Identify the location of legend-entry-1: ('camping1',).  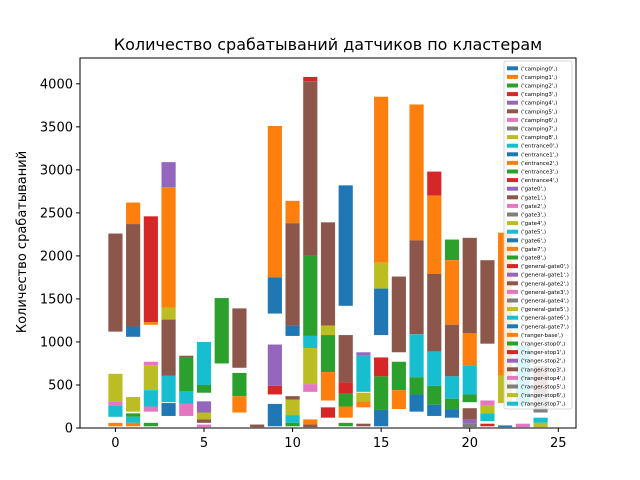
(539, 78).